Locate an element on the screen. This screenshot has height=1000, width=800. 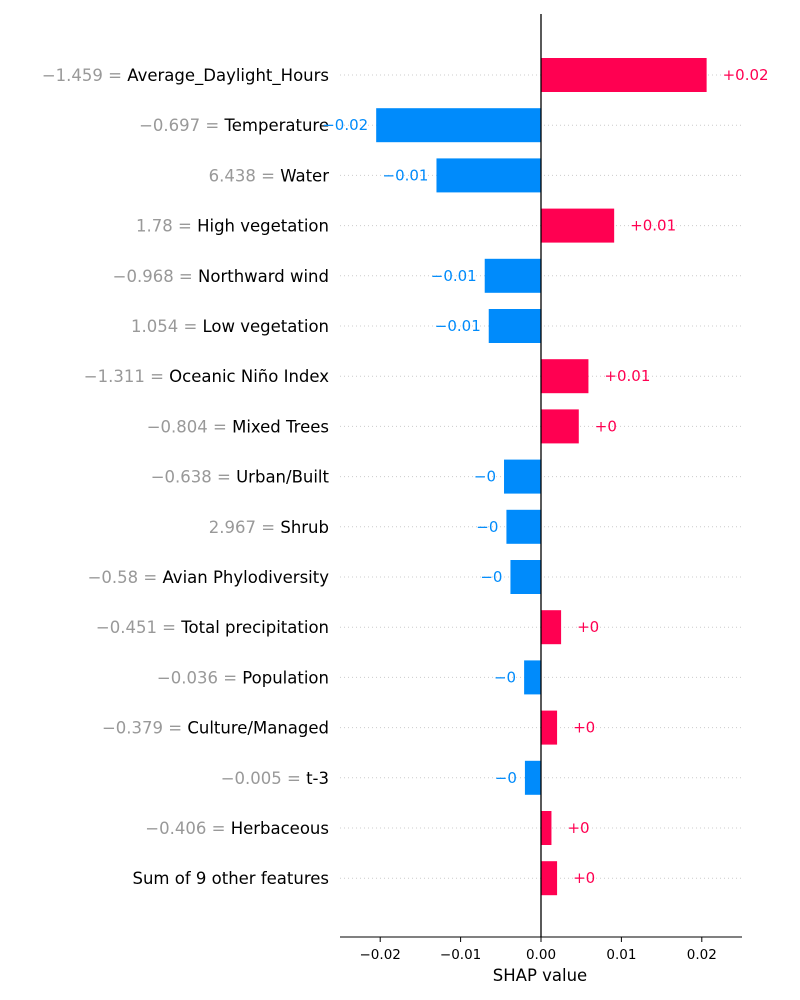
feature-name: Water is located at coordinates (304, 175).